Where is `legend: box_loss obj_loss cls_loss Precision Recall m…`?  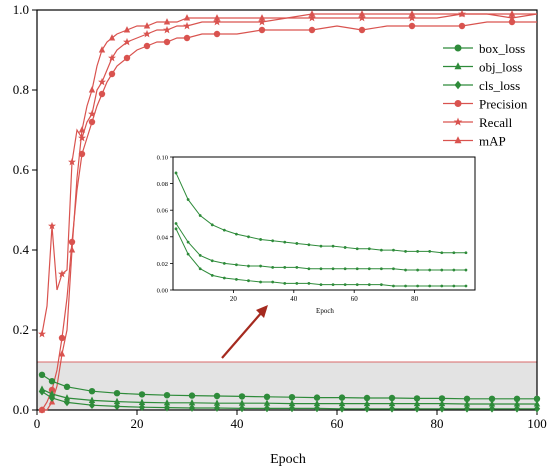 legend: box_loss obj_loss cls_loss Precision Recall m… is located at coordinates (485, 95).